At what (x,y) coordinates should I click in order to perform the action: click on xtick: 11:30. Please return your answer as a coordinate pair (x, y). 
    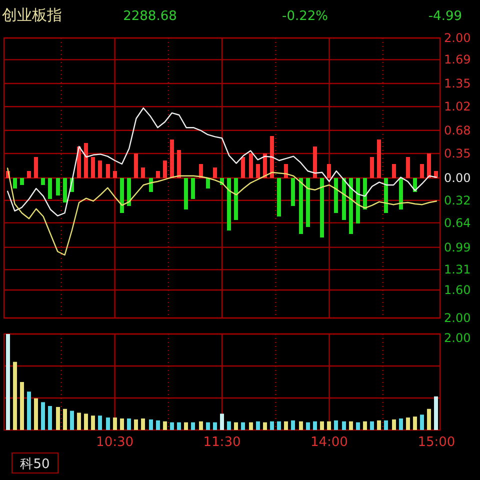
    Looking at the image, I should click on (222, 442).